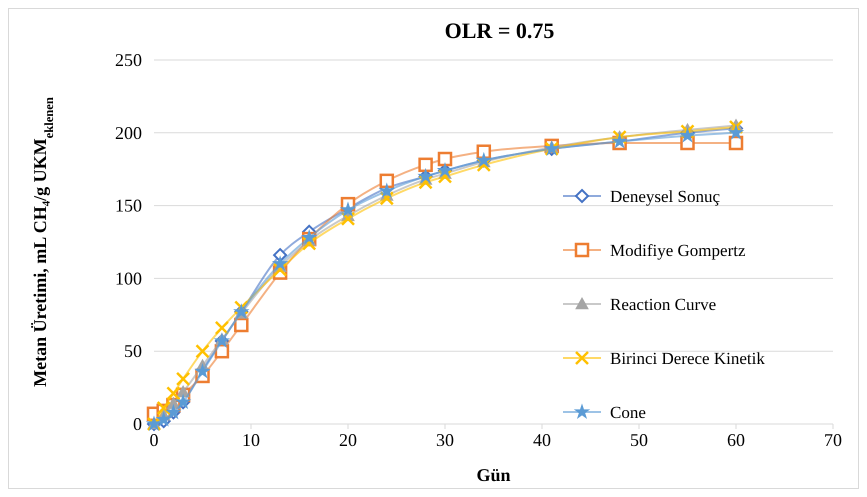 The height and width of the screenshot is (497, 867). What do you see at coordinates (133, 351) in the screenshot?
I see `y-tick-label: 50` at bounding box center [133, 351].